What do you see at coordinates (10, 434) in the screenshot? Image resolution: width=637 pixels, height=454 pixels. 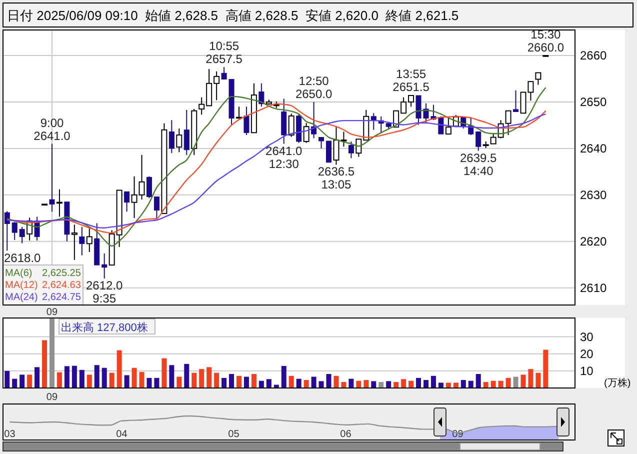 I see `x-tick-label: 03` at bounding box center [10, 434].